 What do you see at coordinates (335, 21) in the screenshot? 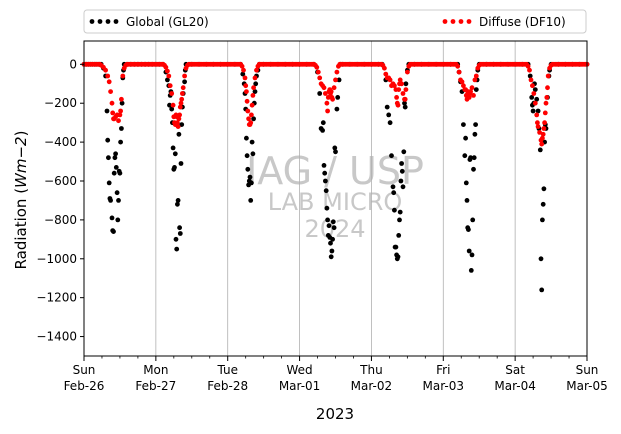
I see `legend-box` at bounding box center [335, 21].